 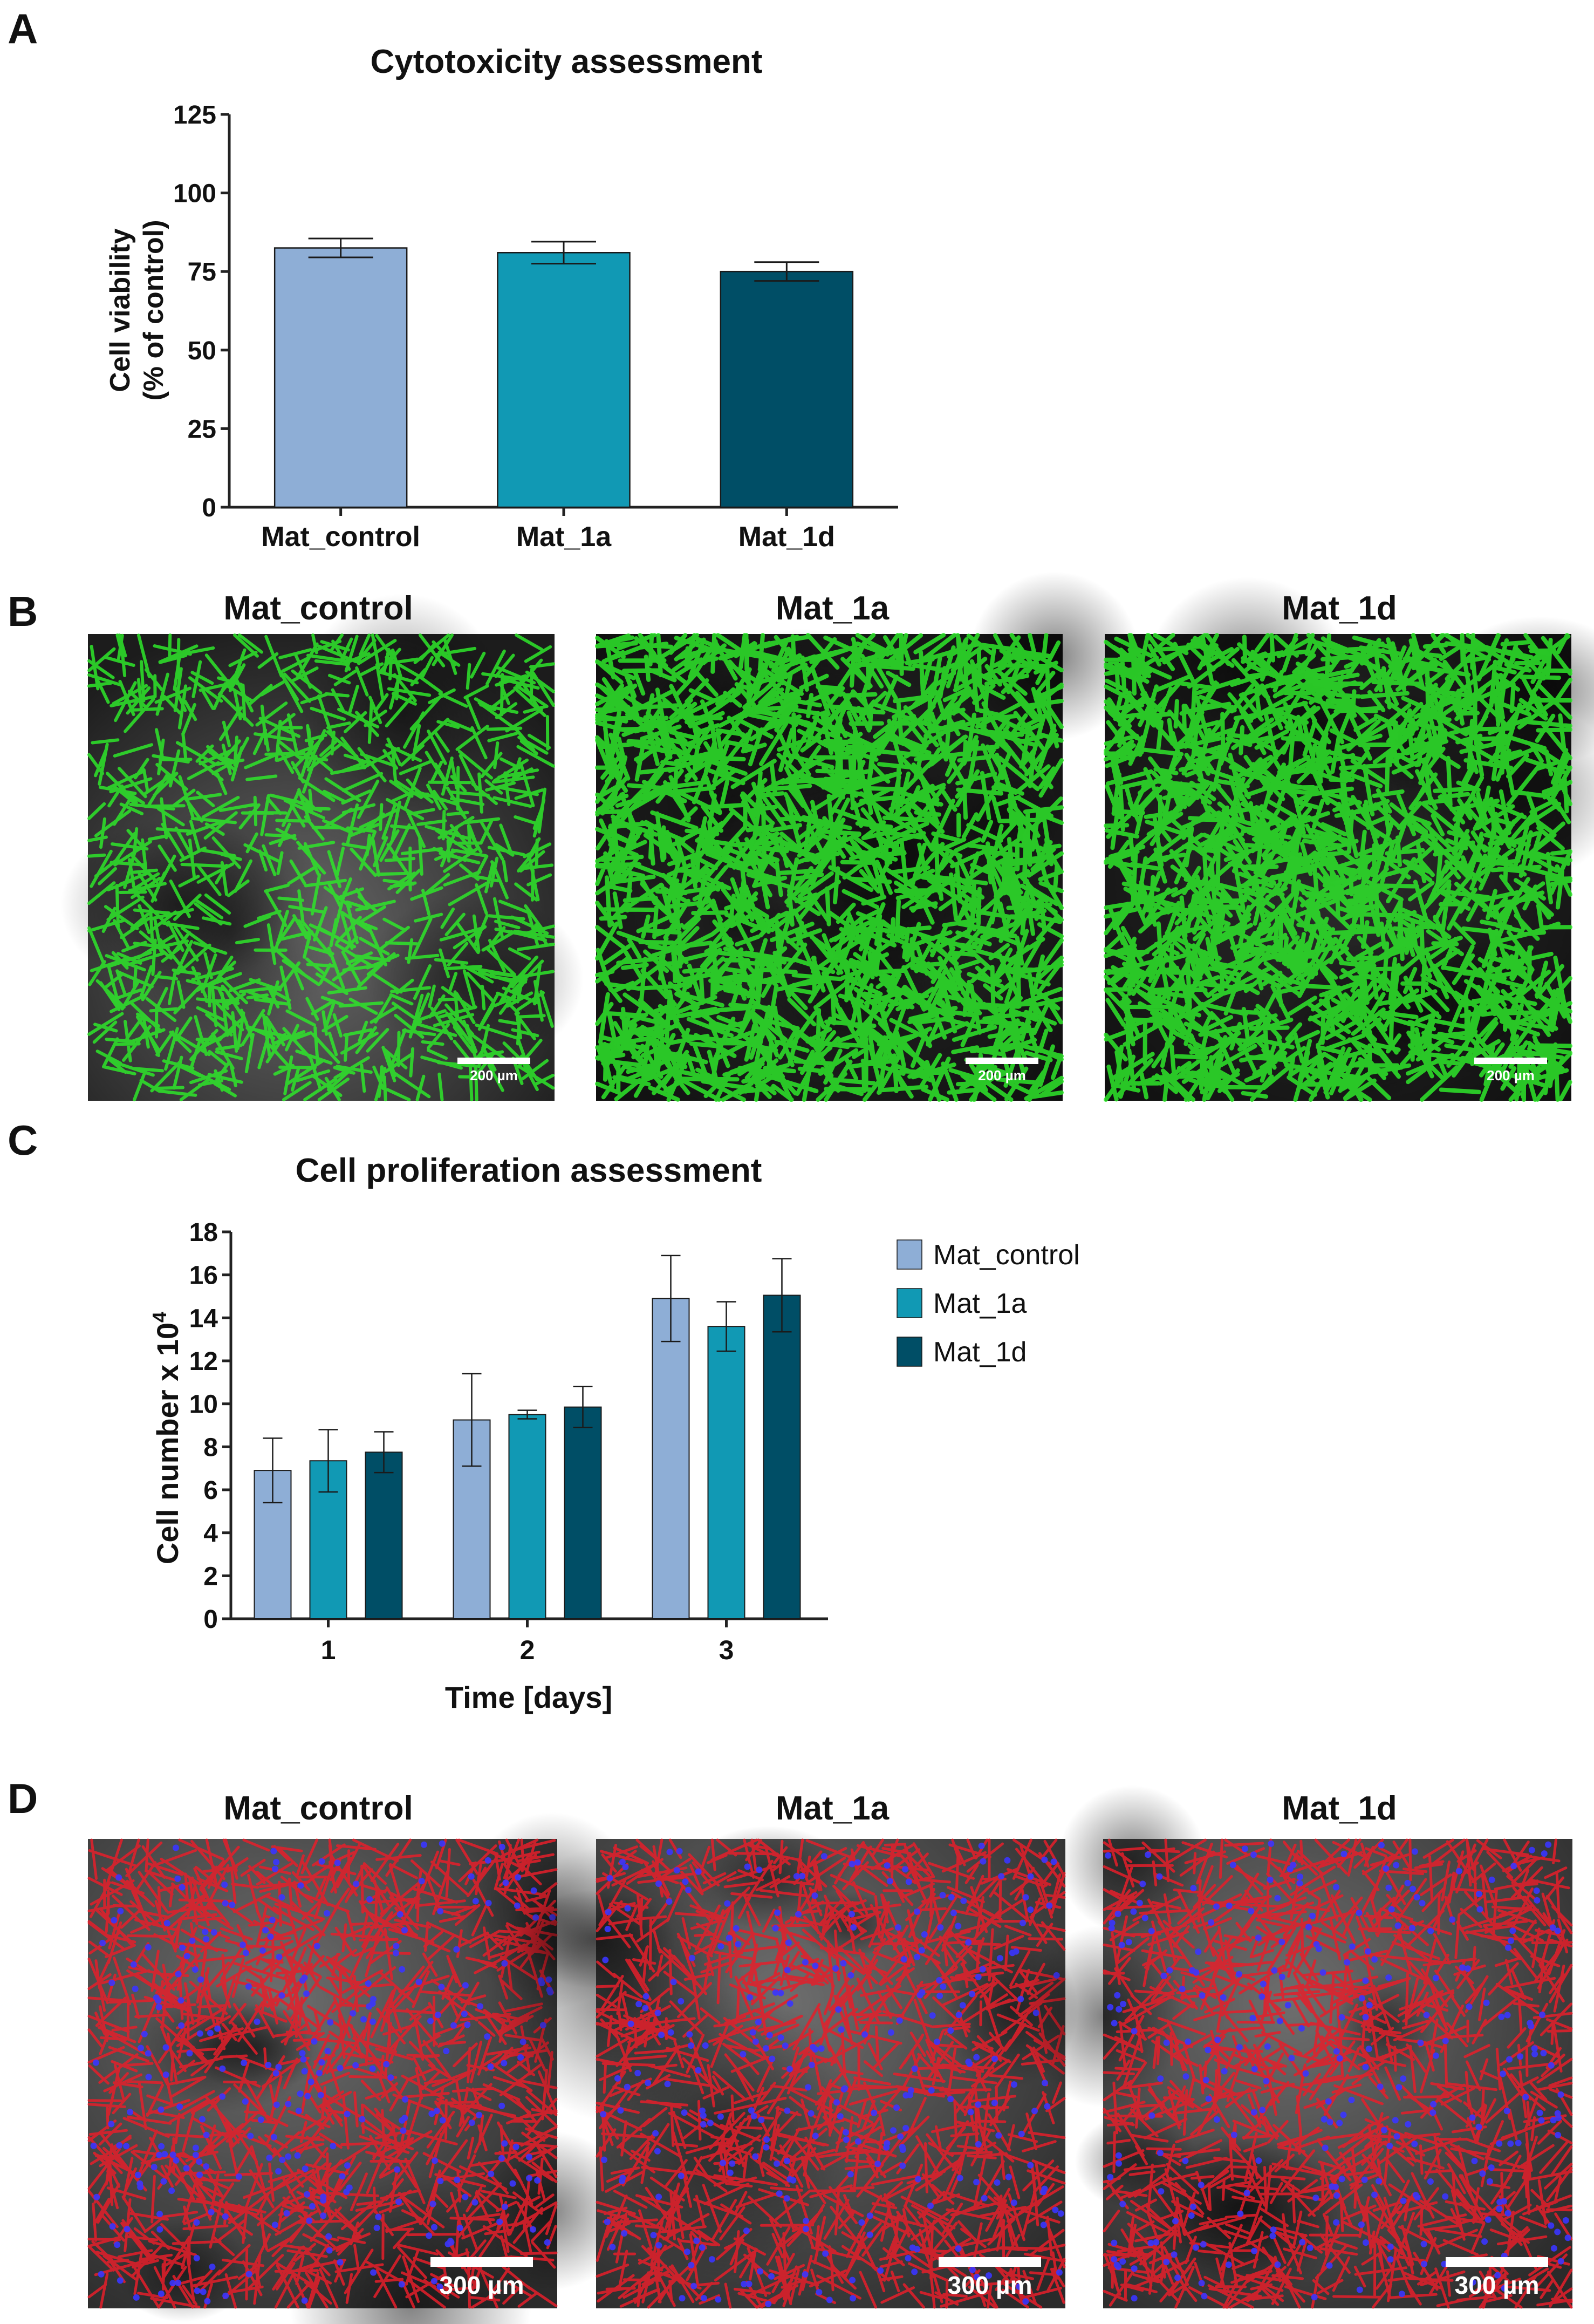 What do you see at coordinates (833, 1808) in the screenshot?
I see `panel-d-title: Mat_1a` at bounding box center [833, 1808].